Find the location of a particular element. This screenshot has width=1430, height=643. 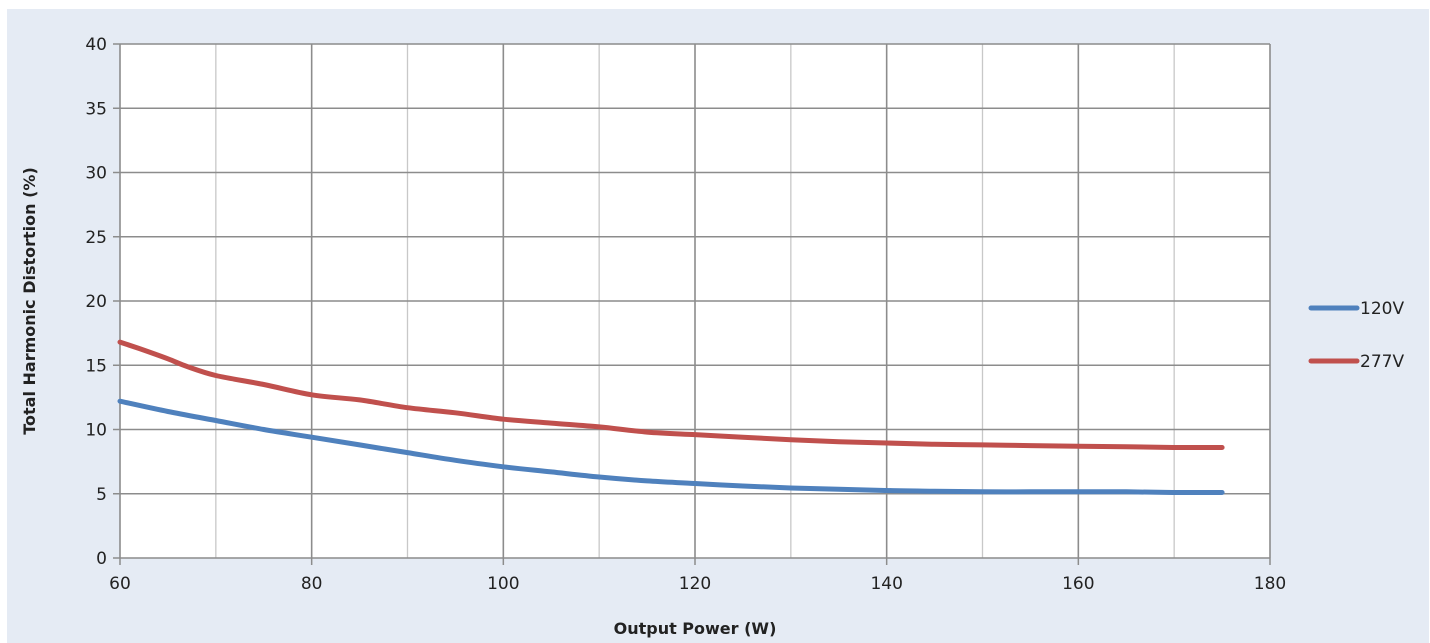

y-tick-label: 15 is located at coordinates (96, 366).